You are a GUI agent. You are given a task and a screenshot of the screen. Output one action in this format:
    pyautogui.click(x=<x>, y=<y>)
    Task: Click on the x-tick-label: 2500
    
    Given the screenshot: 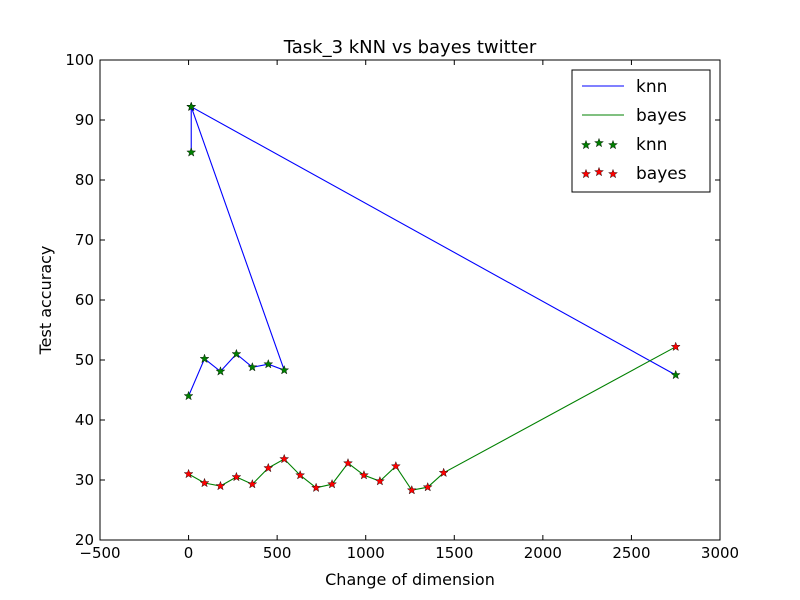 What is the action you would take?
    pyautogui.click(x=631, y=553)
    